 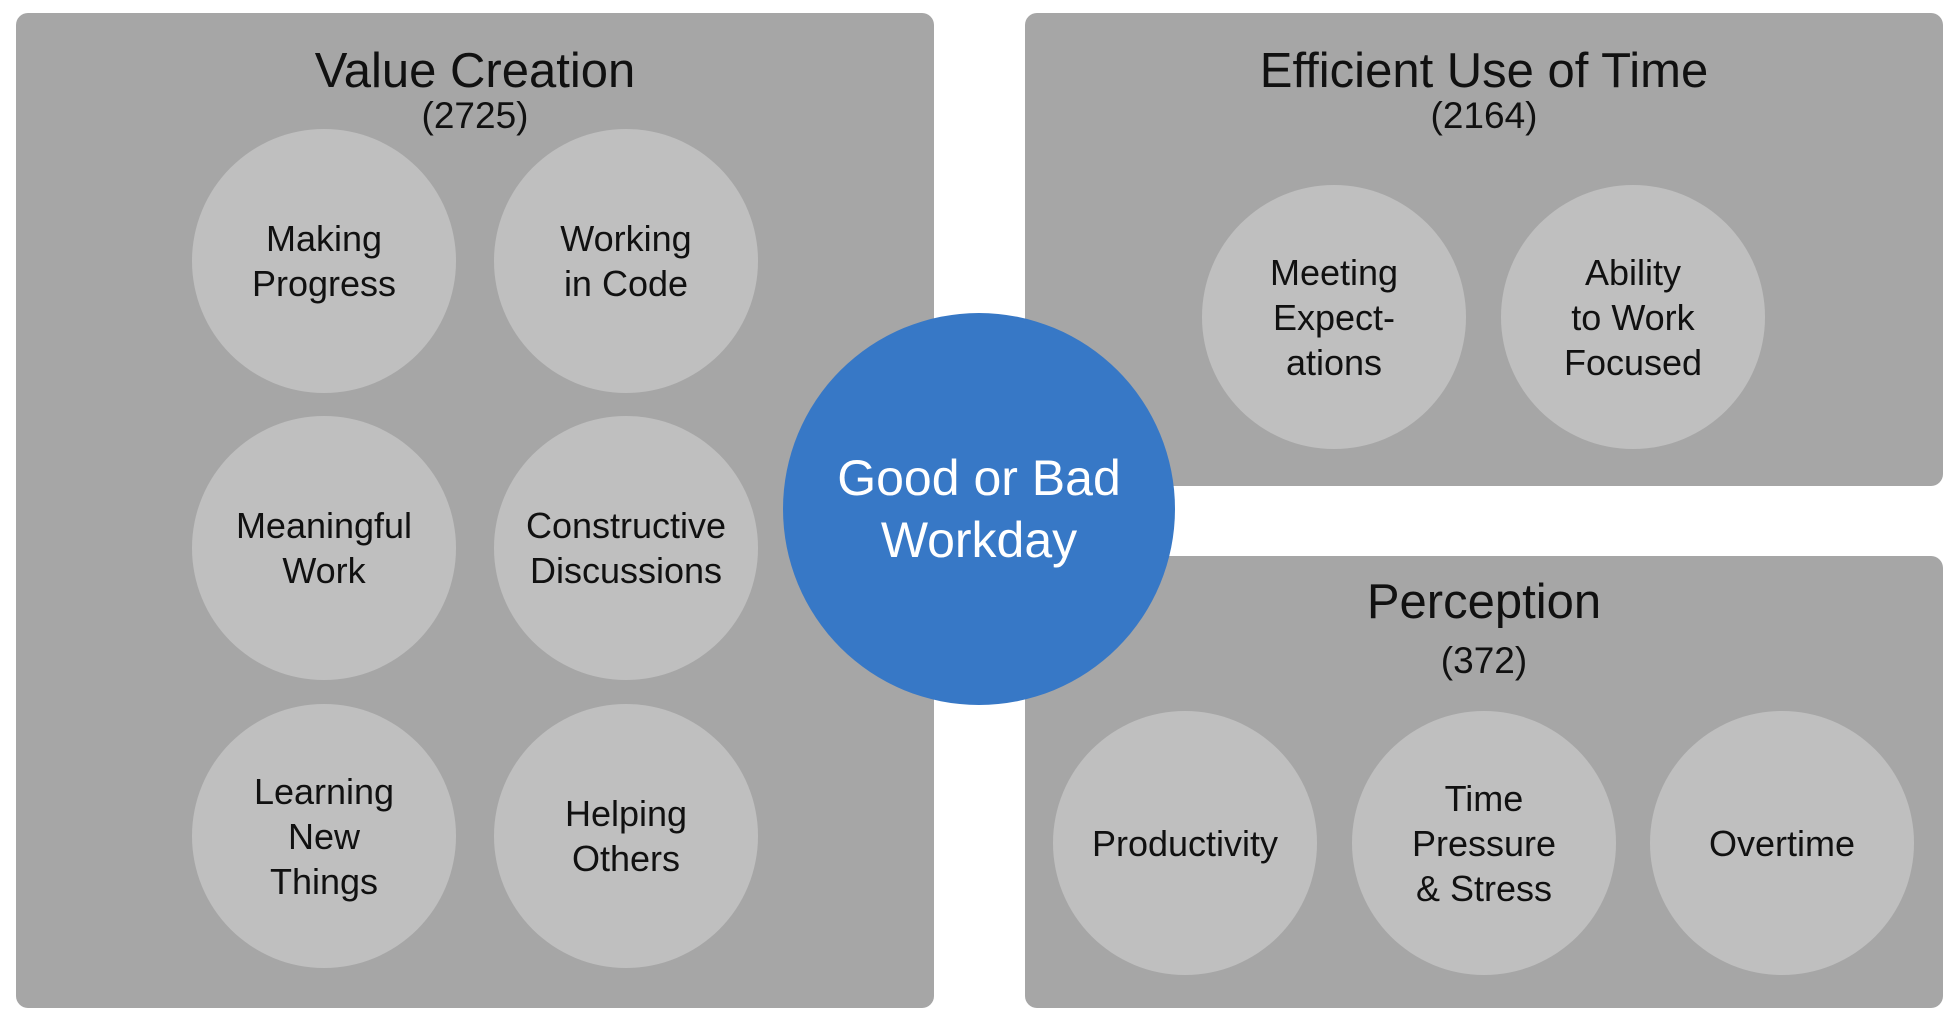 What do you see at coordinates (1484, 71) in the screenshot?
I see `panel-title: Efficient Use of Time` at bounding box center [1484, 71].